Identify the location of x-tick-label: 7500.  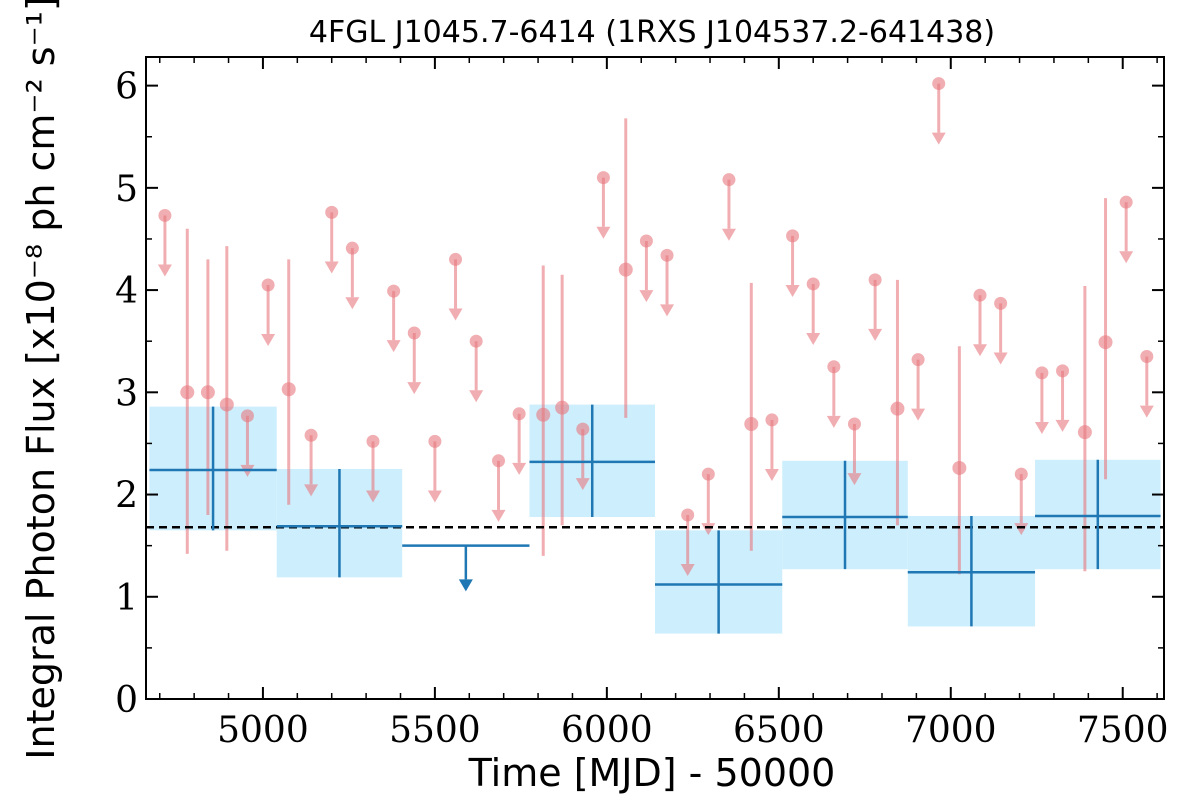
(1123, 730).